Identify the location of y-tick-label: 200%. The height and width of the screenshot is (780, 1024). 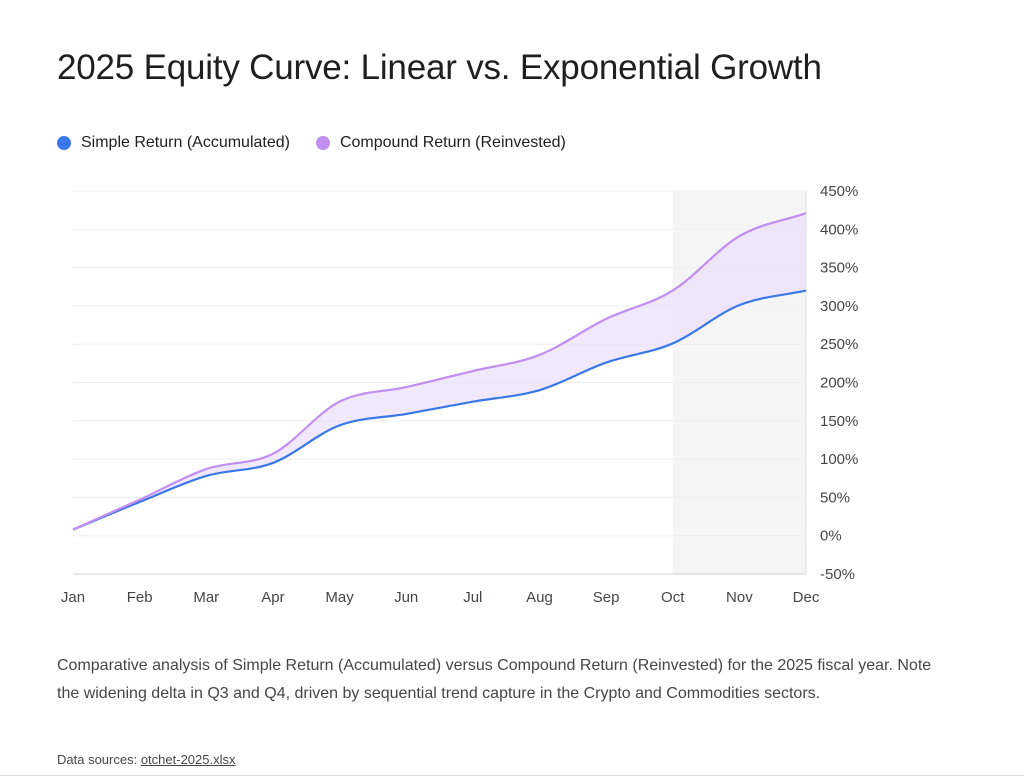
(839, 383).